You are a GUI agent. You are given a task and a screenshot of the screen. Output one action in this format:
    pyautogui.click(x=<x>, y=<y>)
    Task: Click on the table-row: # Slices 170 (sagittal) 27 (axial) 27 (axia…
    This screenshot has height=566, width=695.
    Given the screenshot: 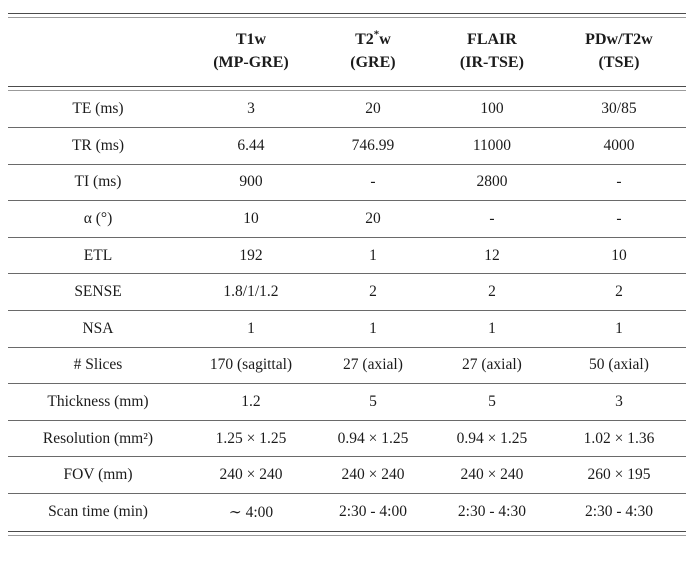 What is the action you would take?
    pyautogui.click(x=347, y=366)
    